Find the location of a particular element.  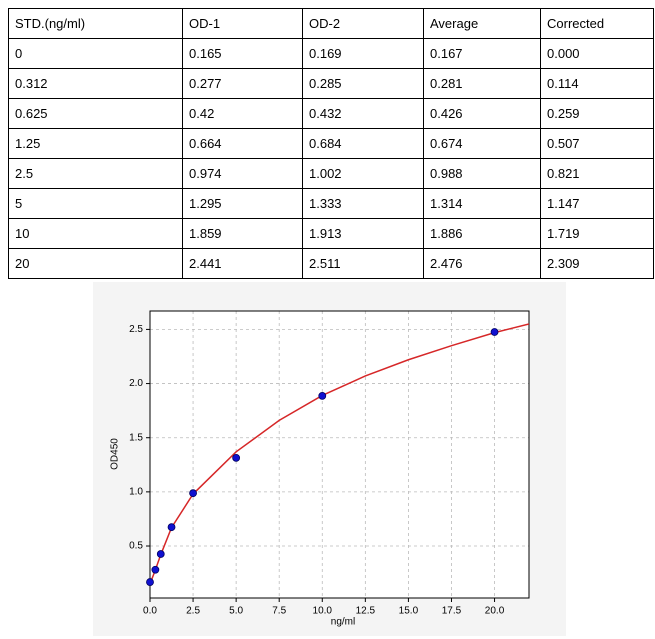

table-cell: 1.333 is located at coordinates (363, 203).